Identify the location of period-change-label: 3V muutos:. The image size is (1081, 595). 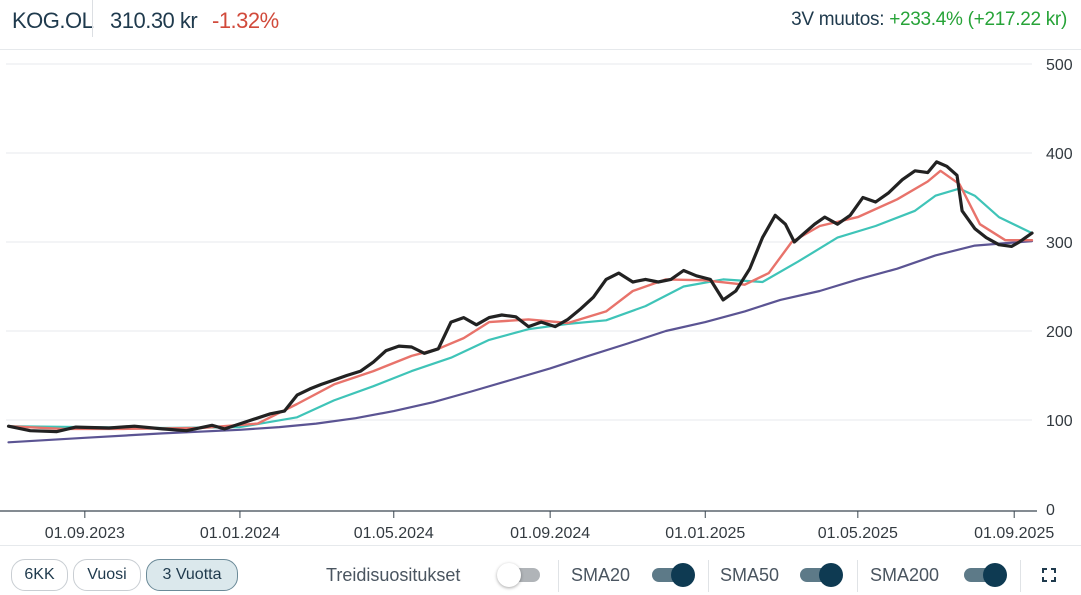
(838, 19).